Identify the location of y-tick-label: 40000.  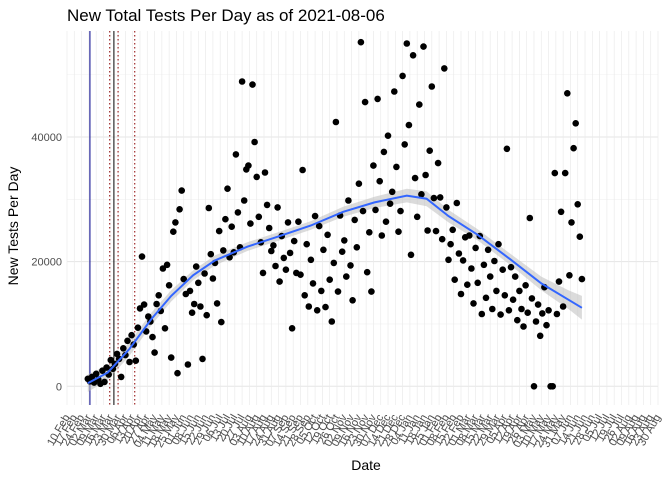
(46, 138).